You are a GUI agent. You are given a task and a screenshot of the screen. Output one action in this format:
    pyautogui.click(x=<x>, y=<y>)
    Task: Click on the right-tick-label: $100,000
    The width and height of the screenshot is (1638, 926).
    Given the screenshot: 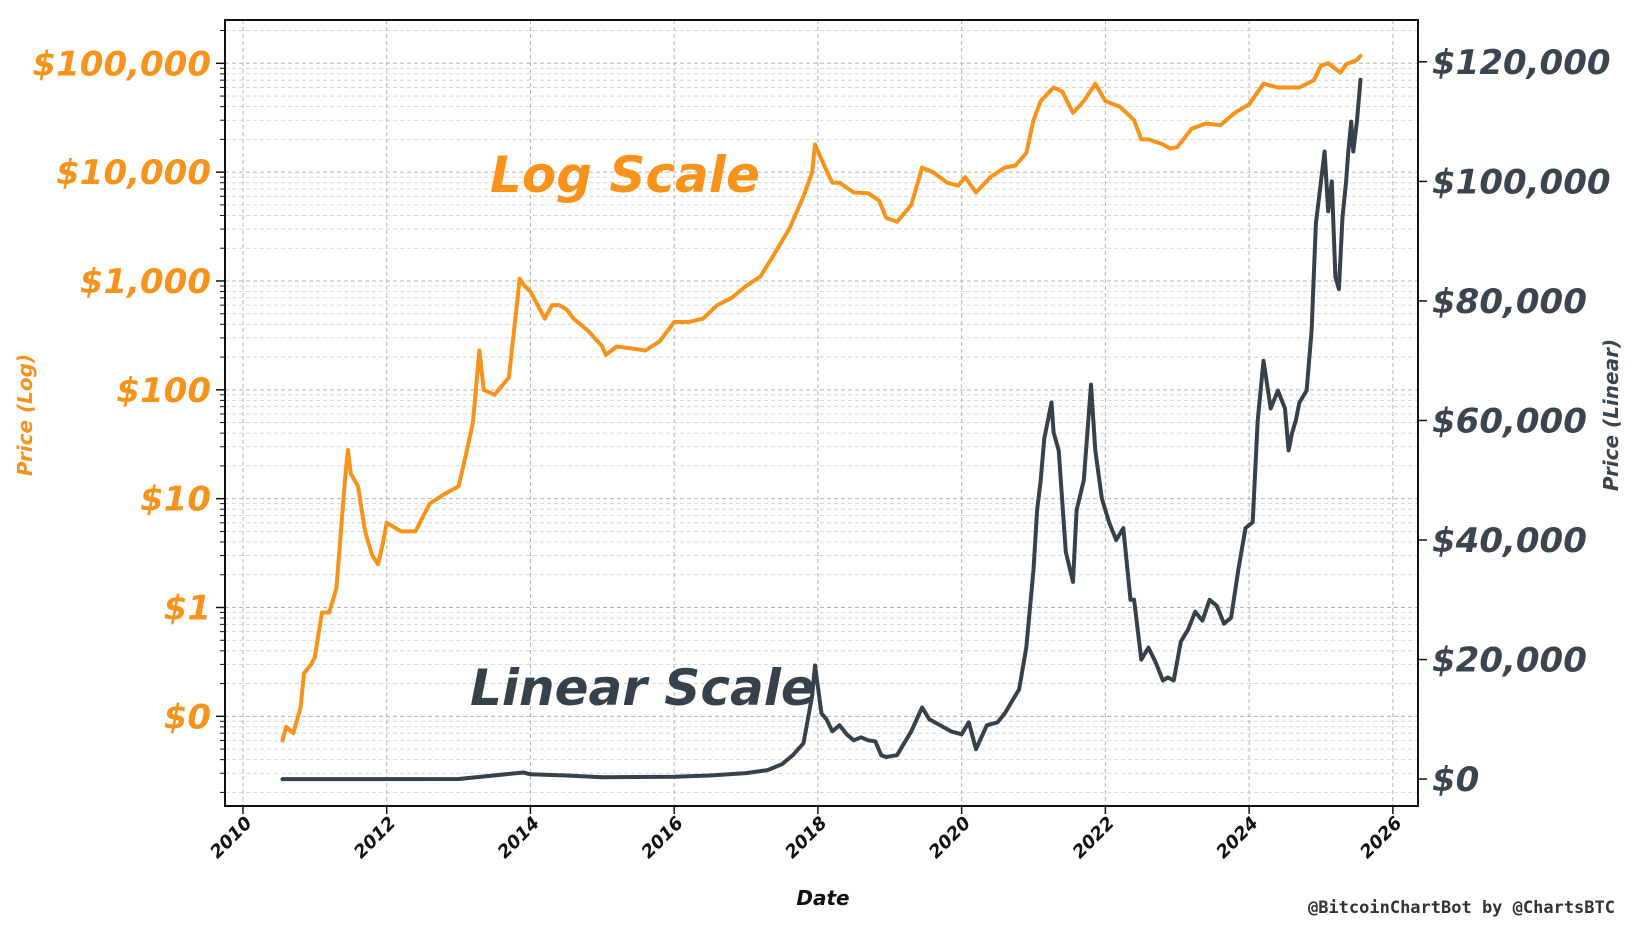 What is the action you would take?
    pyautogui.click(x=1521, y=182)
    